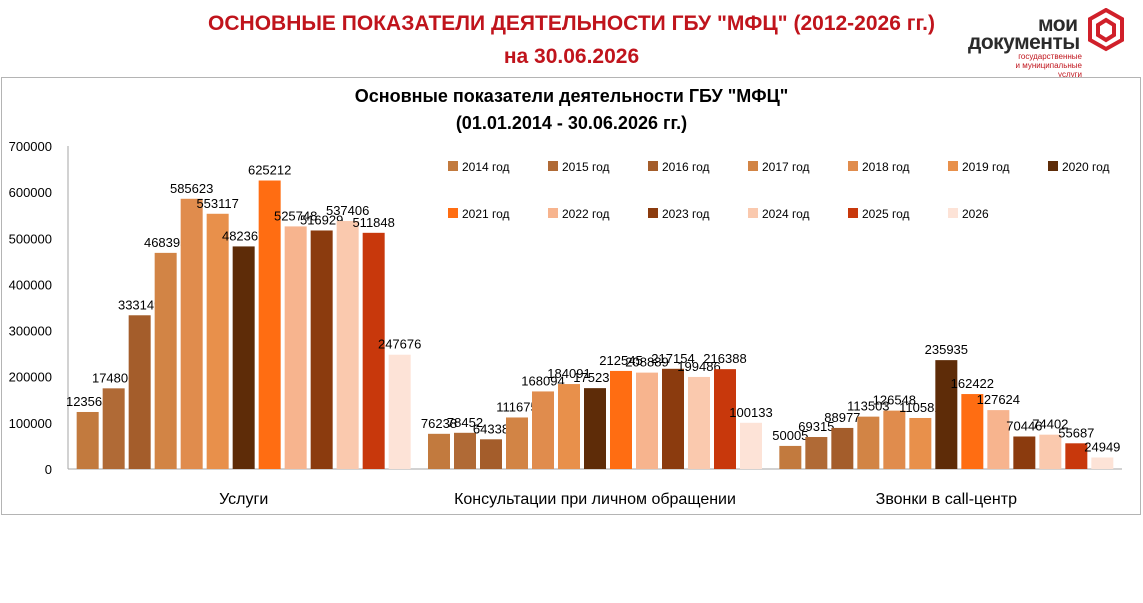  Describe the element at coordinates (586, 167) in the screenshot. I see `legend-label: 2015 год` at that location.